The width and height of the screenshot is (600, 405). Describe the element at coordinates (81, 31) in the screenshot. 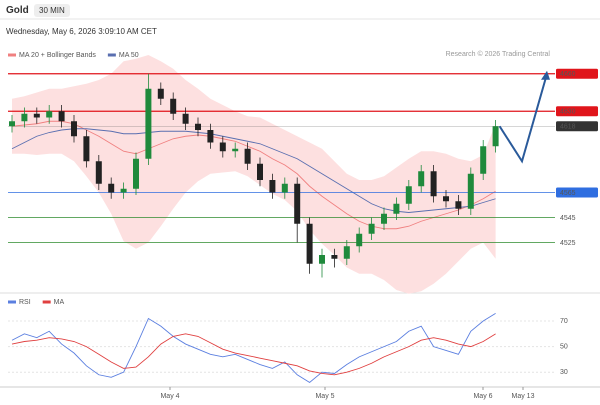

I see `timestamp: Wednesday, May 6, 2026 3:09:10 AM CET` at that location.